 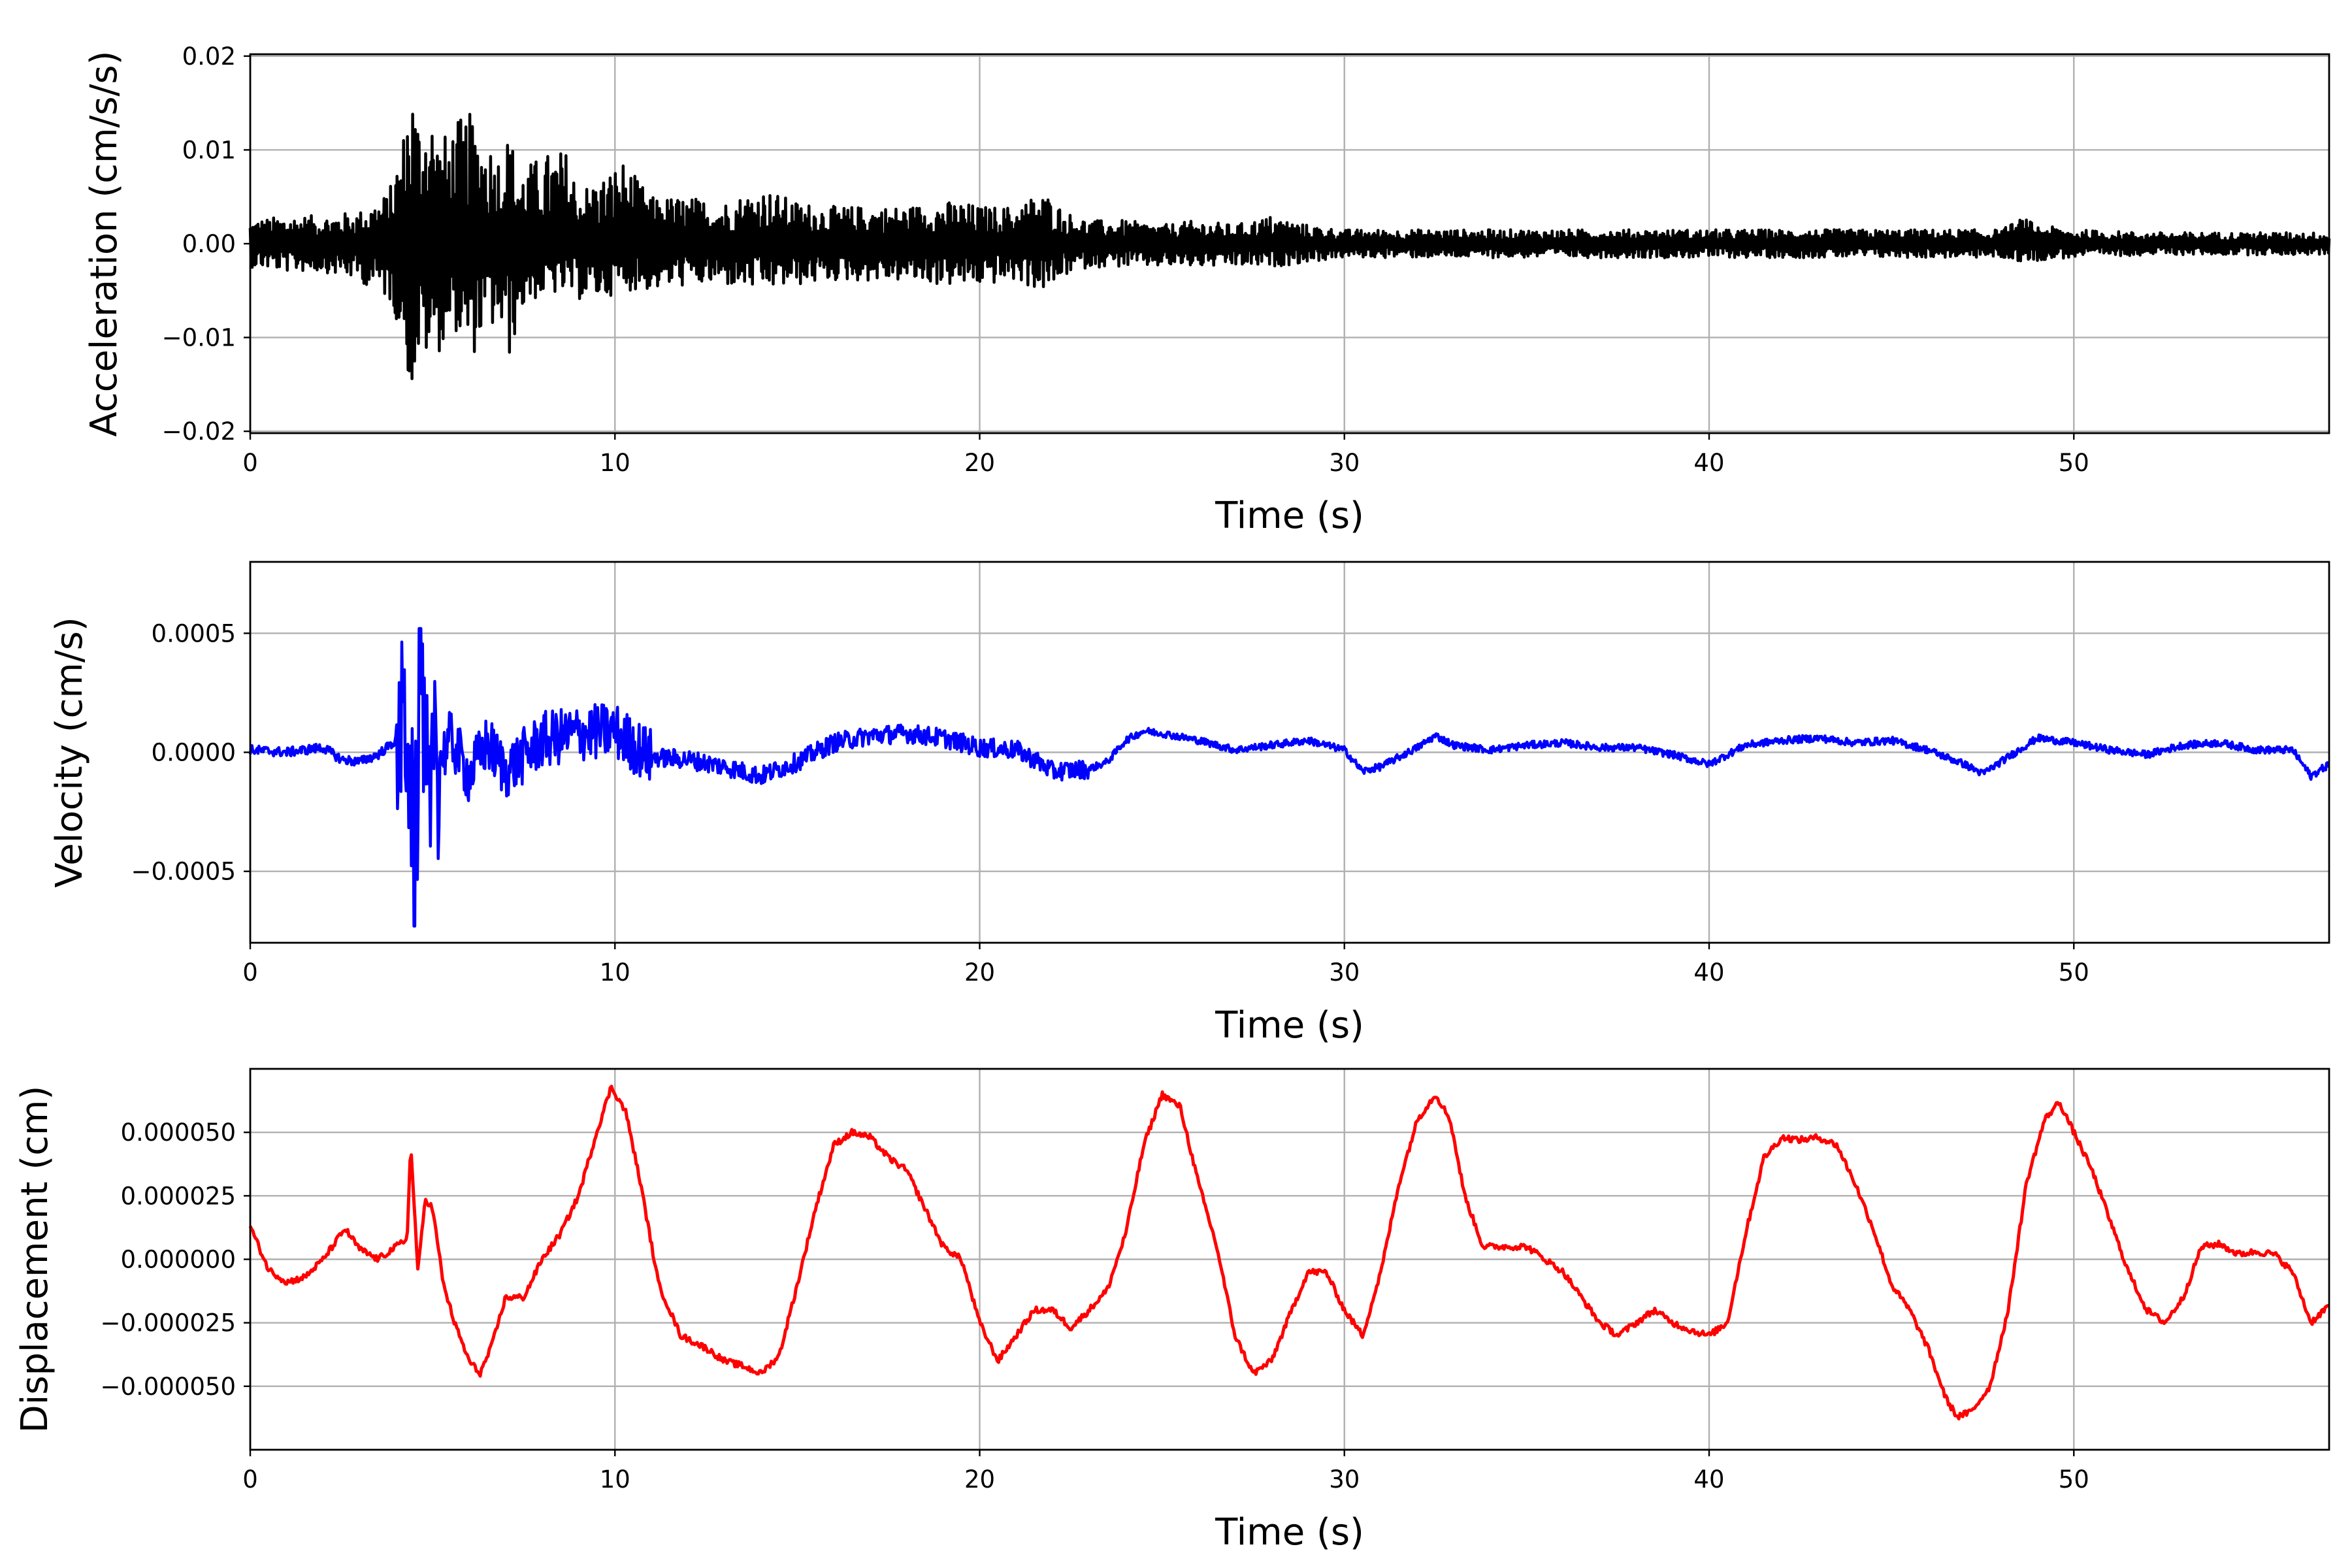 What do you see at coordinates (178, 1260) in the screenshot?
I see `displacement-ytick-label-2: 0.000000` at bounding box center [178, 1260].